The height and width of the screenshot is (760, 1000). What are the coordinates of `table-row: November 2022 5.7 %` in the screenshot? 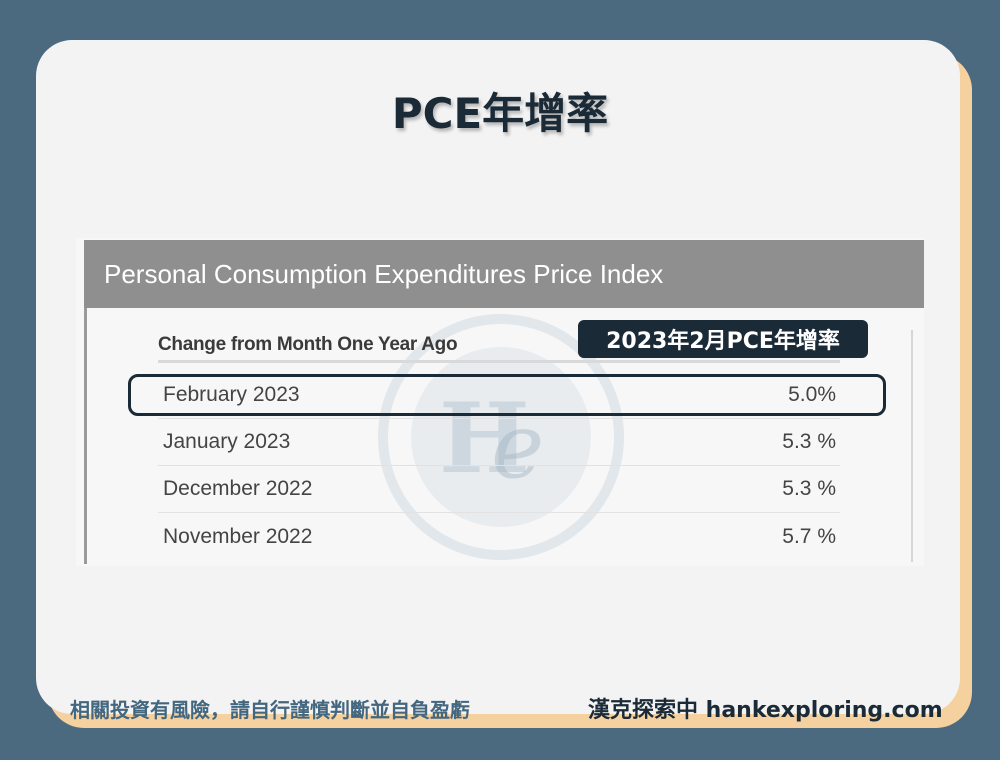 It's located at (499, 536).